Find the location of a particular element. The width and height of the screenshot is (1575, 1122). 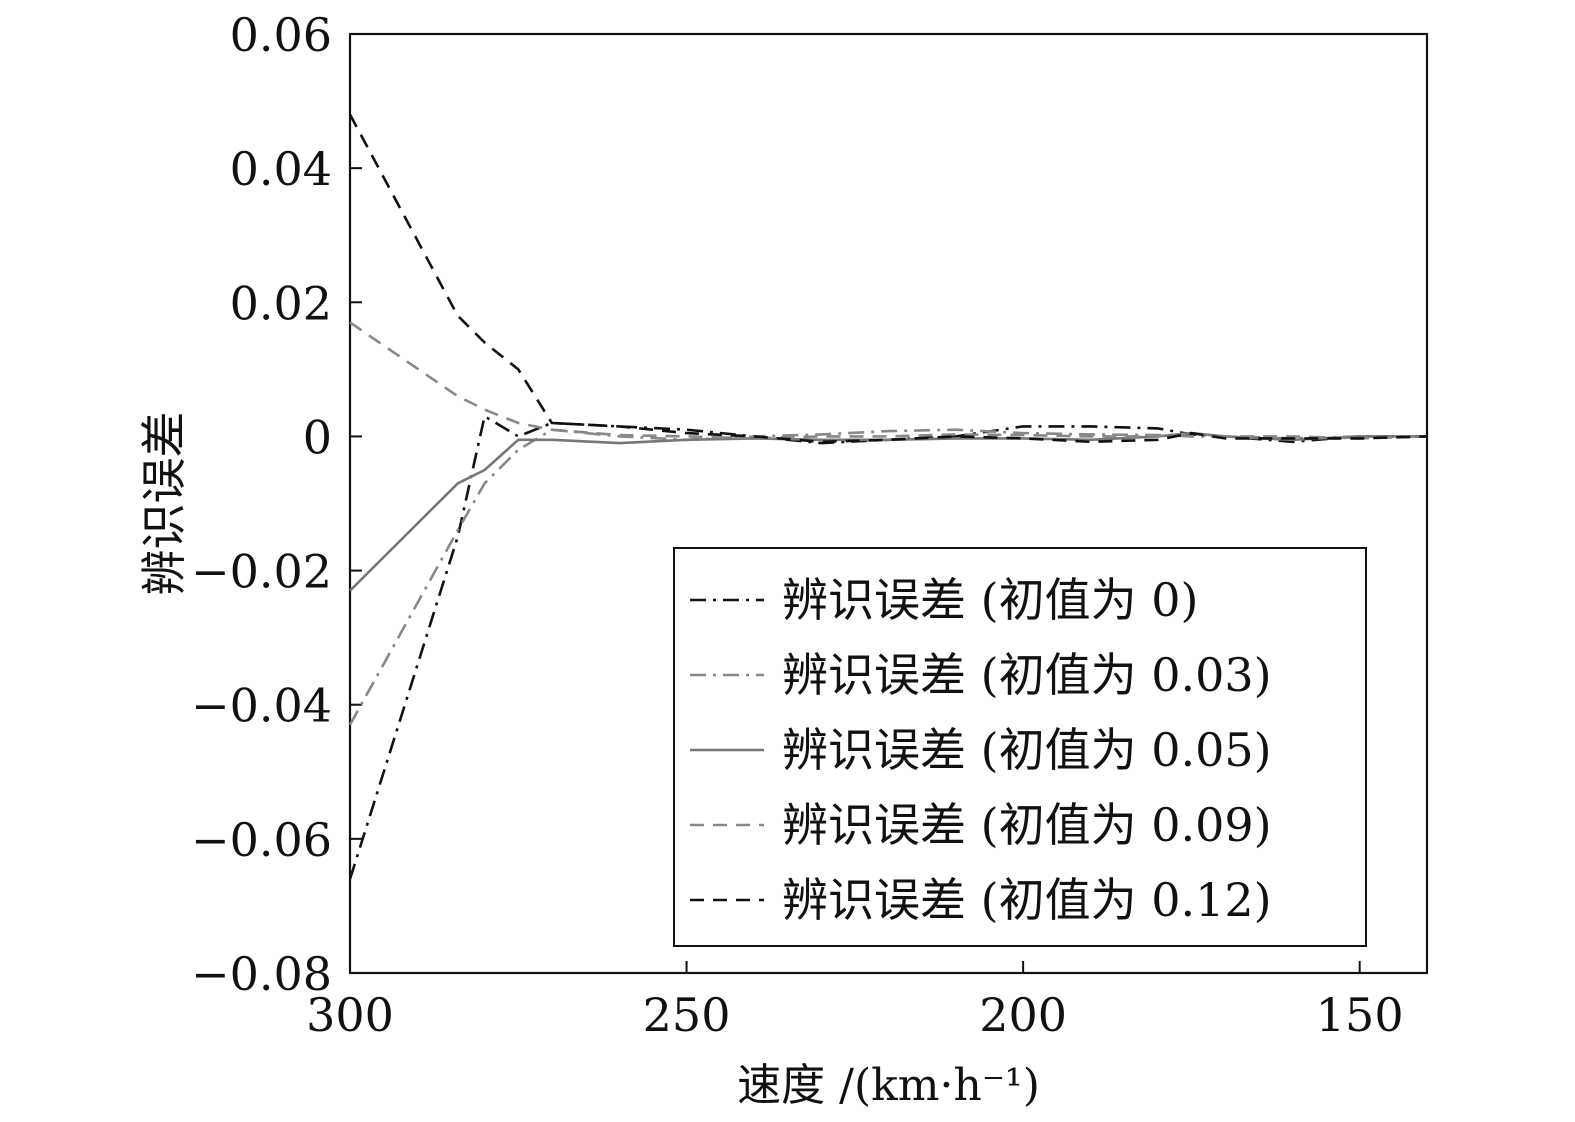

x-tick-label: 250 is located at coordinates (687, 1015).